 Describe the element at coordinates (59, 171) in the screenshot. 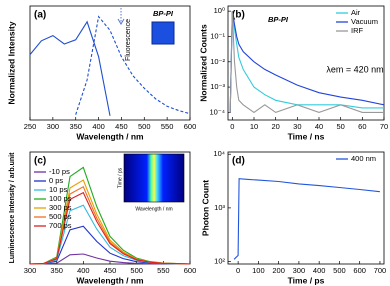

I see `legend-label: -10 ps` at that location.